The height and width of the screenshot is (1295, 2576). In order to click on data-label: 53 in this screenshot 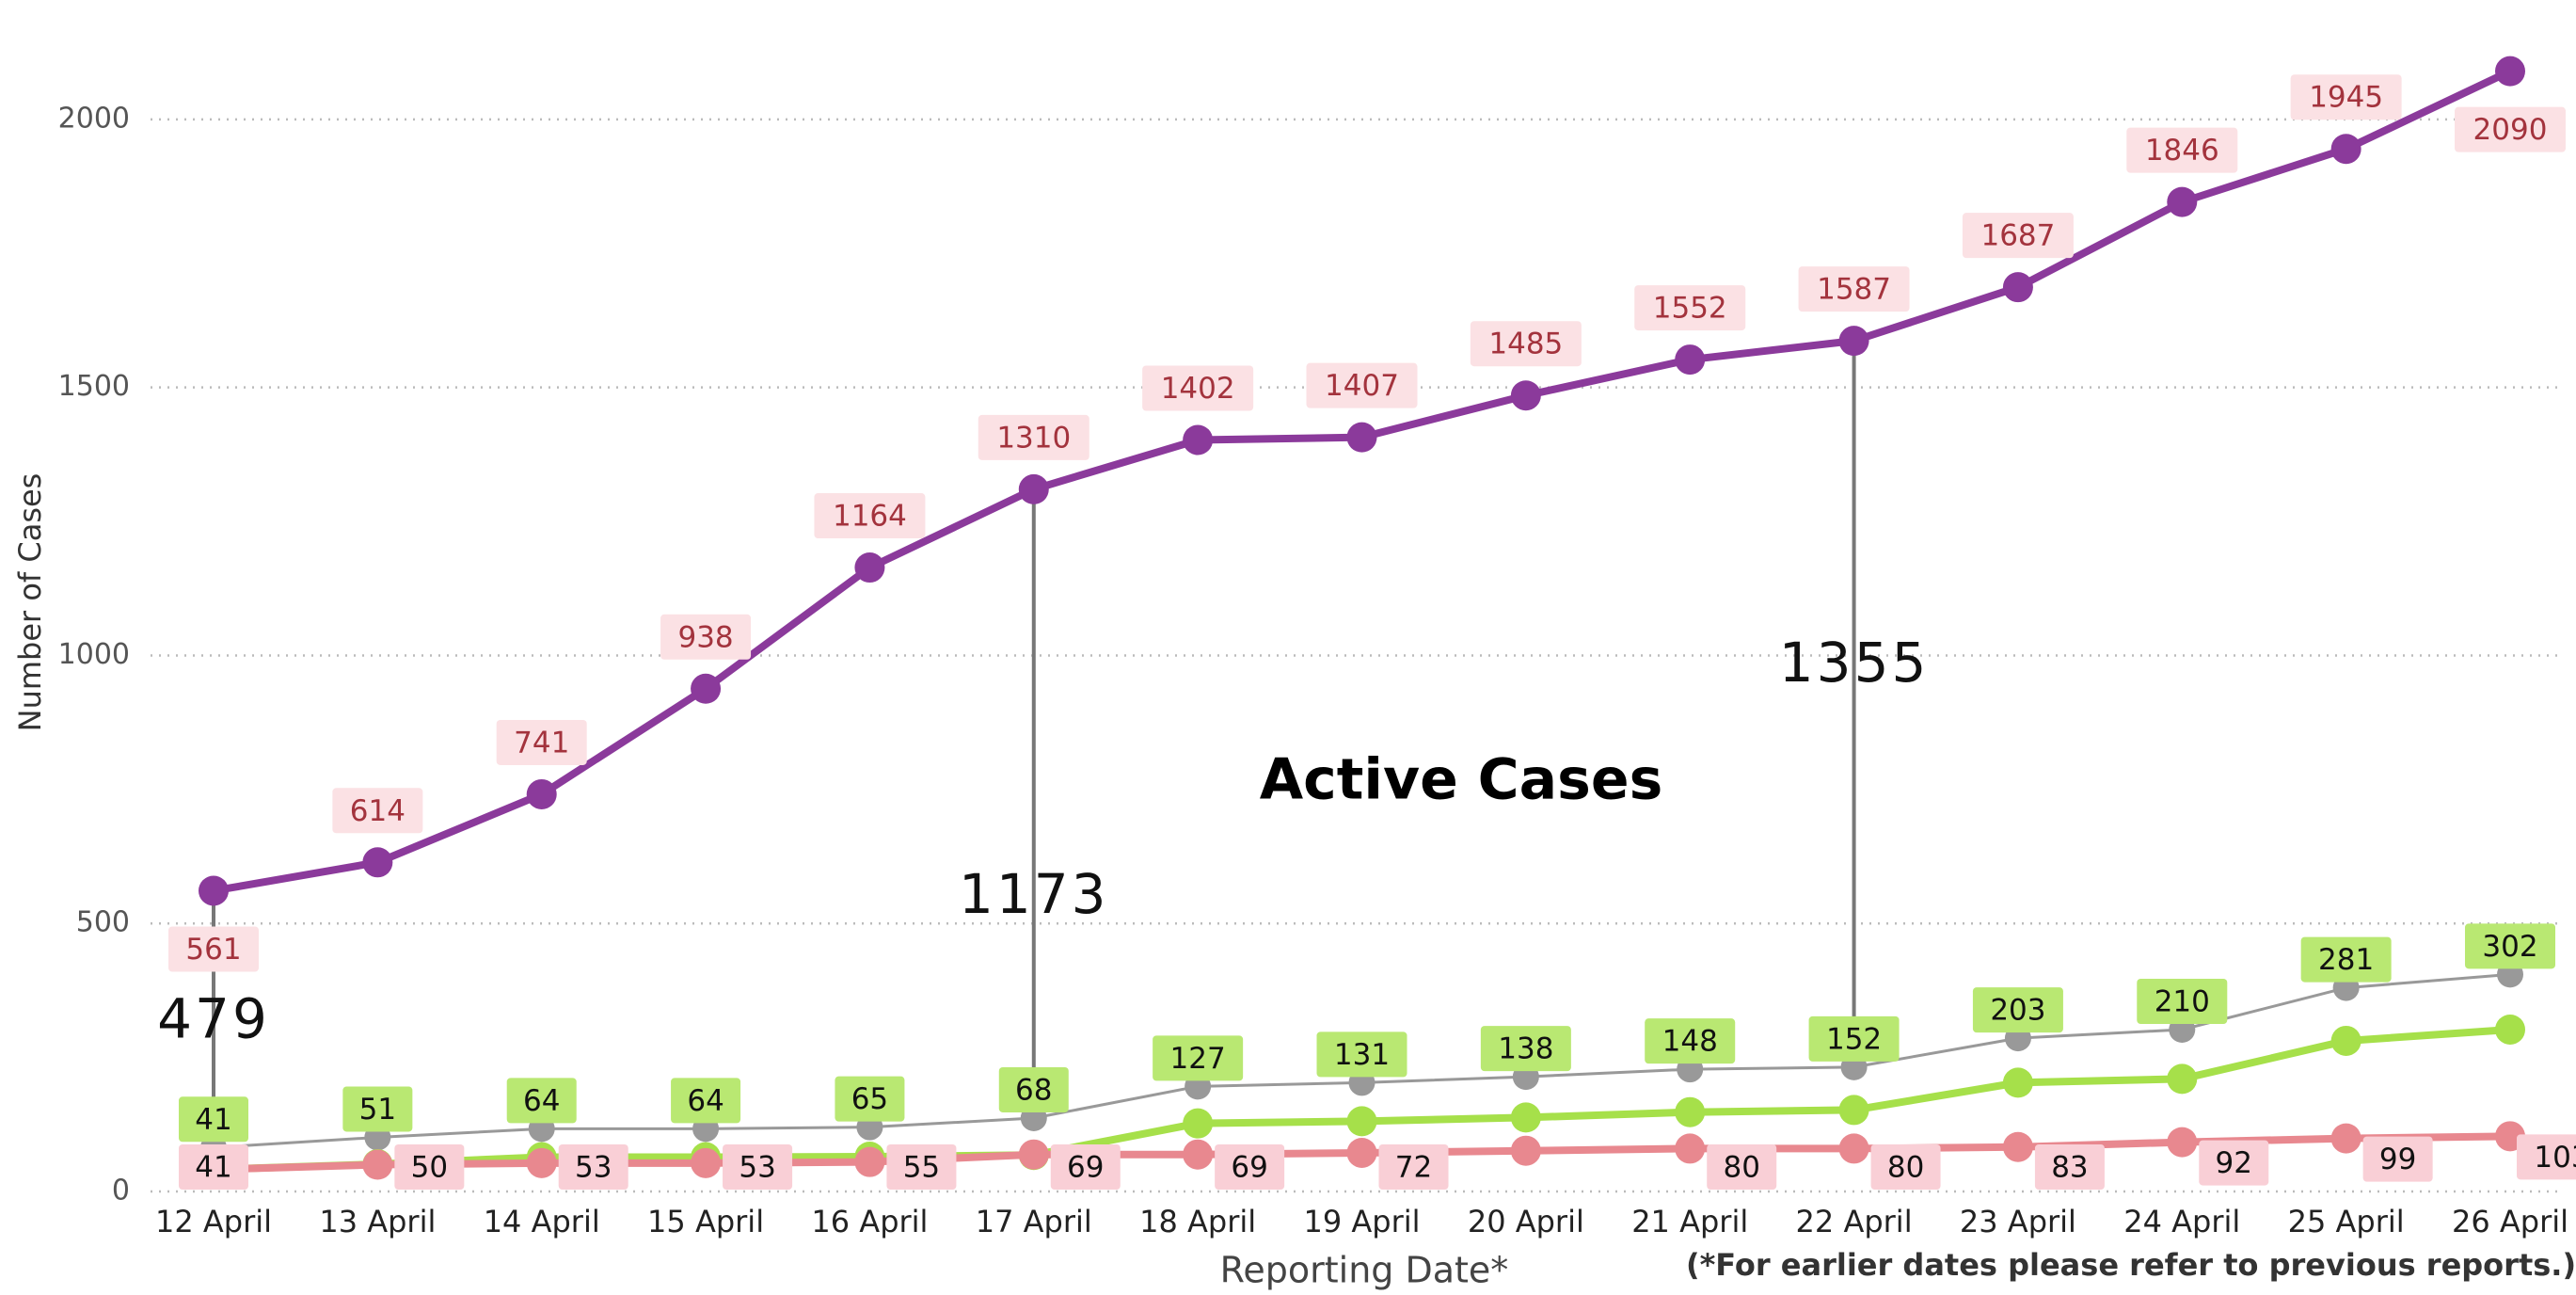, I will do `click(757, 1168)`.